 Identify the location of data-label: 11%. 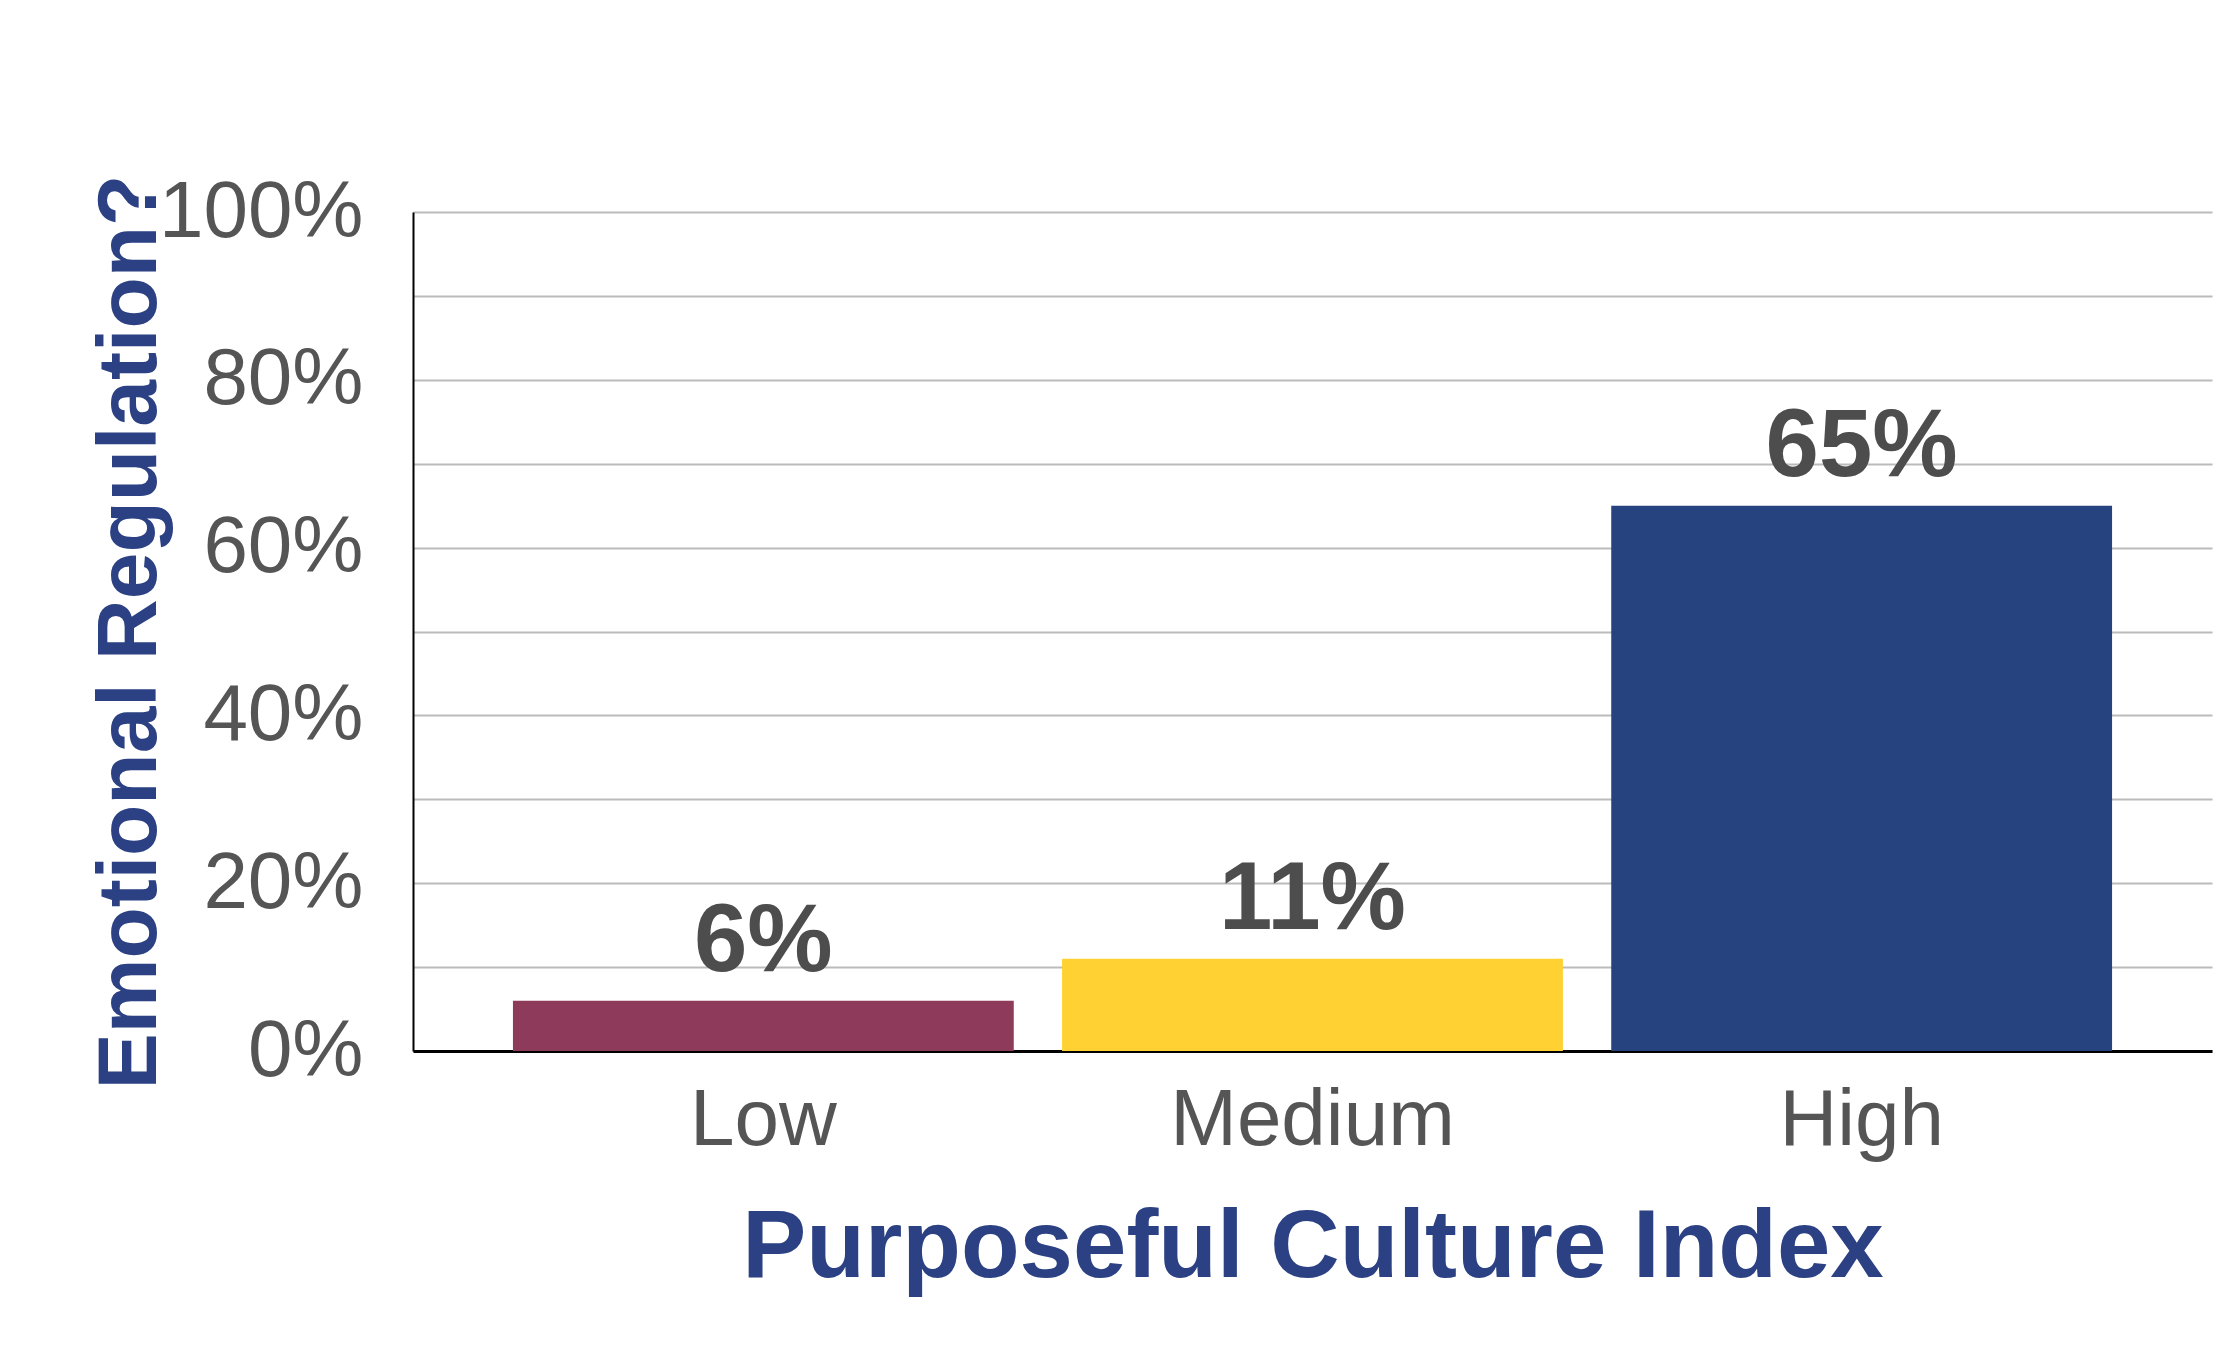
(1312, 895).